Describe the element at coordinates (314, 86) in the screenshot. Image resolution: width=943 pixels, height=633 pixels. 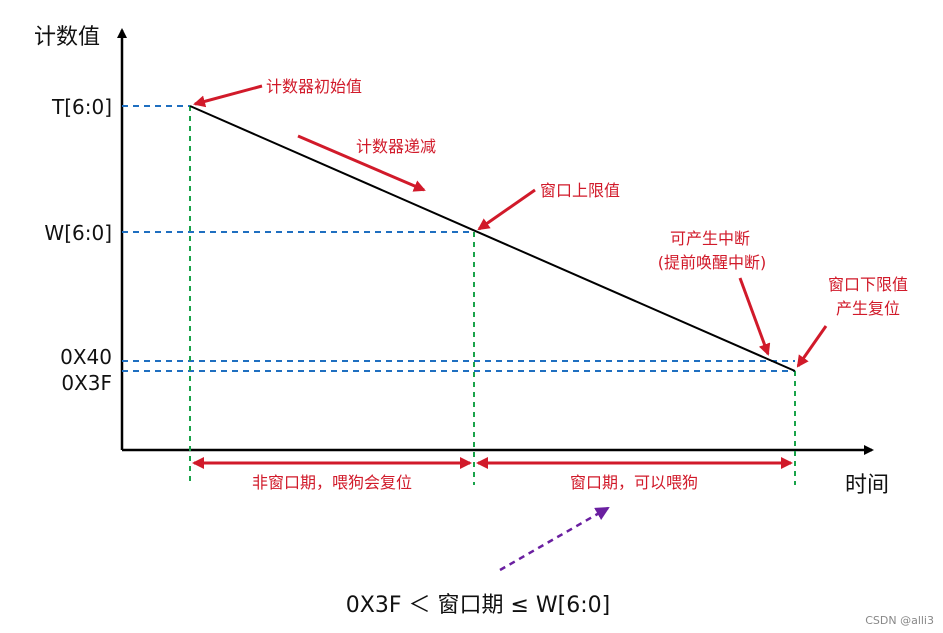
I see `initial-value-label: 计数器初始值` at that location.